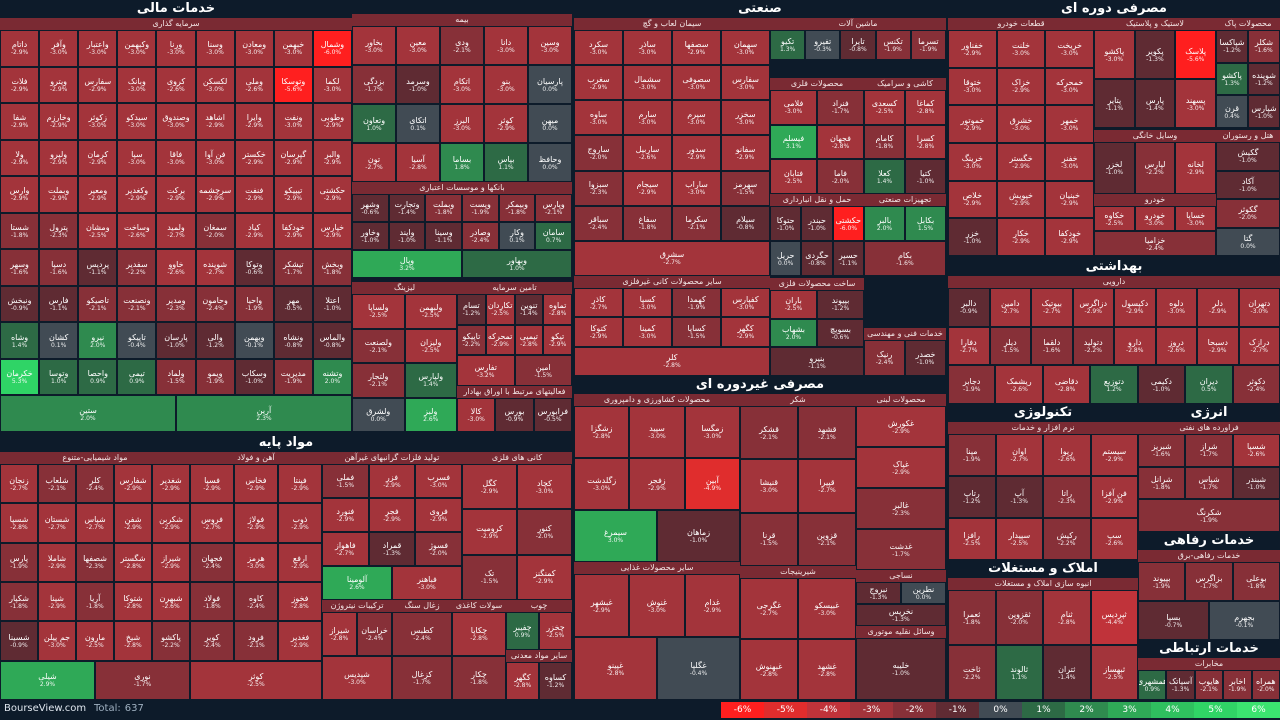 The height and width of the screenshot is (720, 1280). I want to click on stock-cell: فغدیر -2.9%, so click(300, 641).